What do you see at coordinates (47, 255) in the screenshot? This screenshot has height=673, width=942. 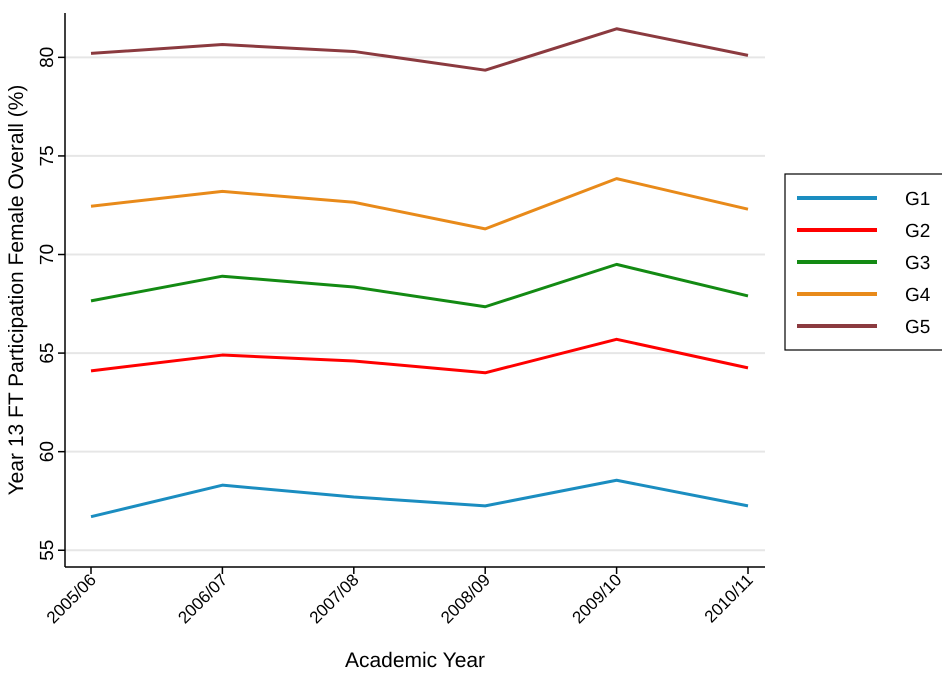 I see `y-tick-label: 70` at bounding box center [47, 255].